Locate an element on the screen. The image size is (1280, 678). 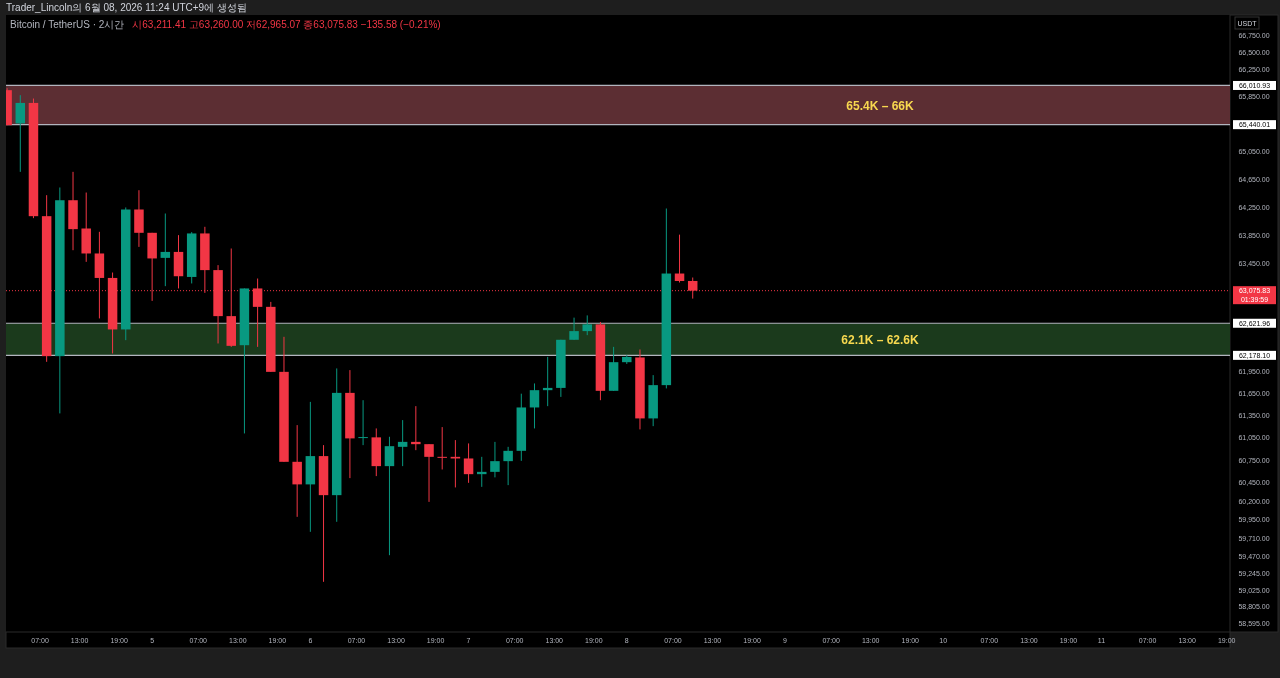
chart-title: Bitcoin / TetherUS · 2시간 is located at coordinates (67, 24).